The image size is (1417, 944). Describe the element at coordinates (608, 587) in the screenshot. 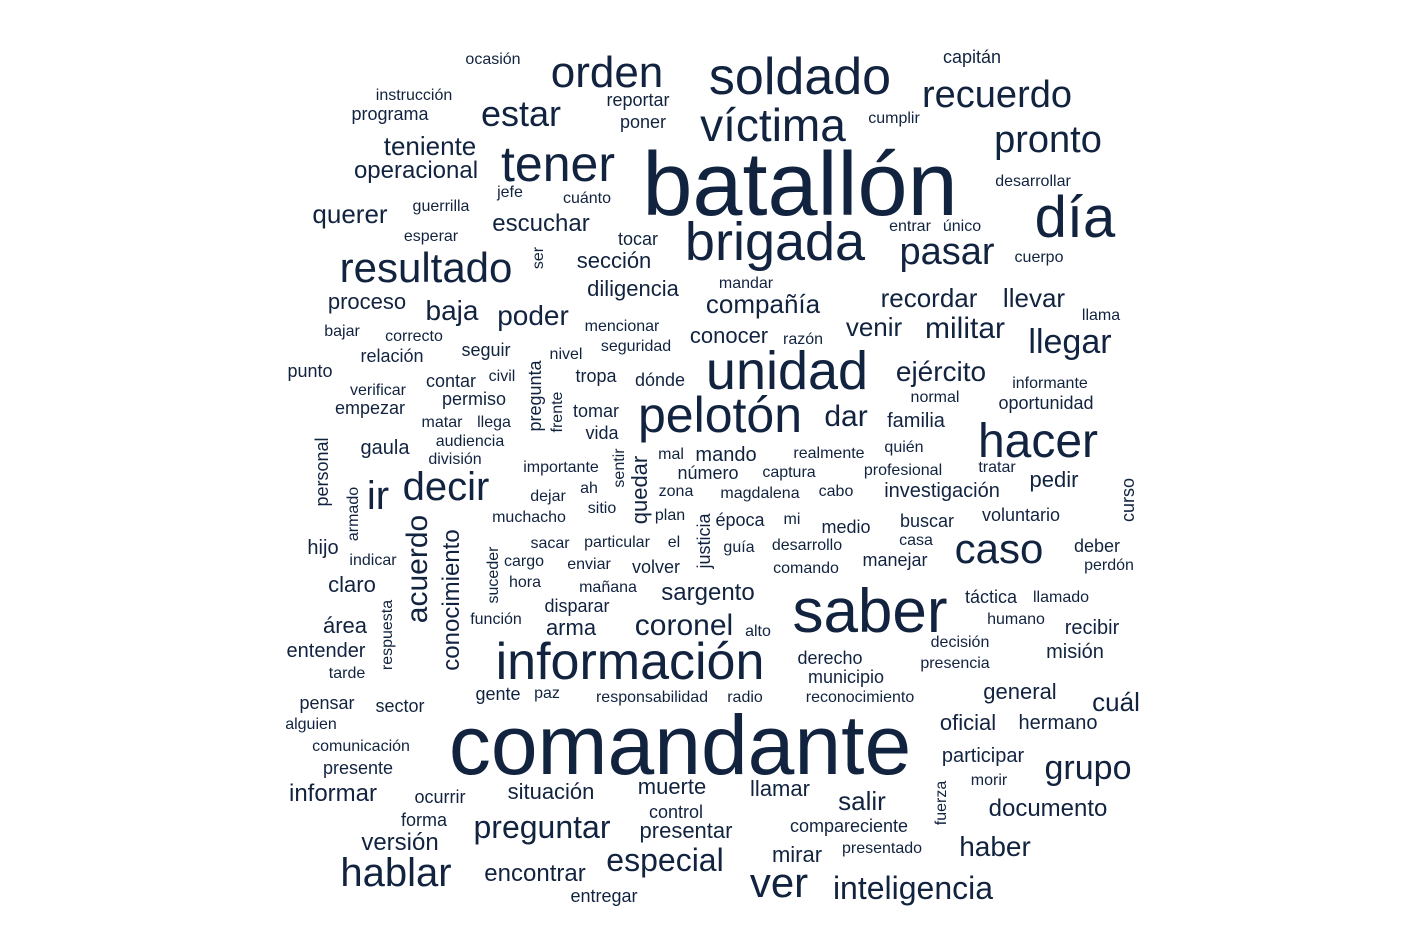

I see `word-154: mañana` at that location.